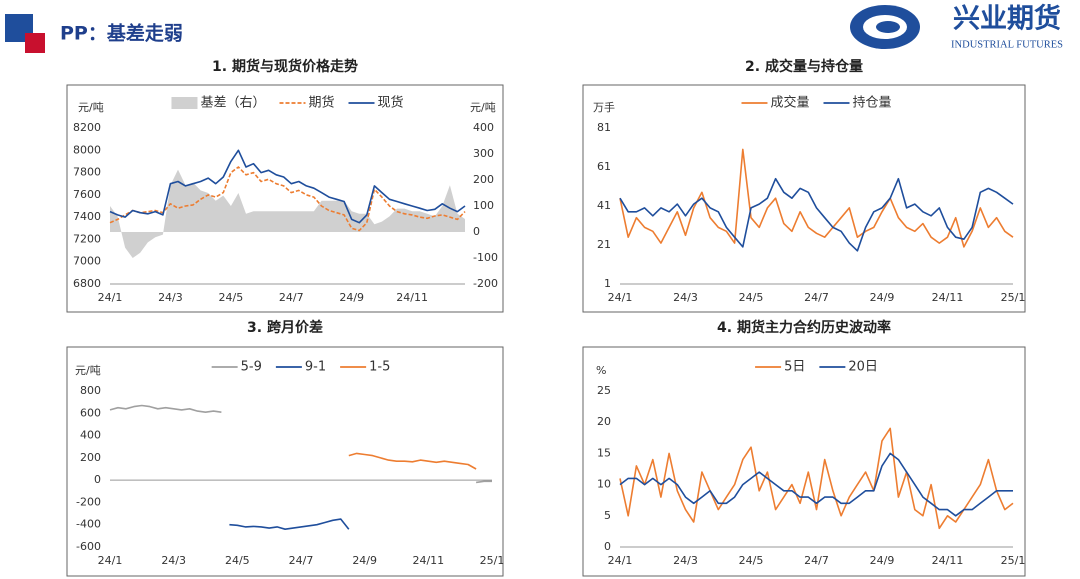 The image size is (1080, 579). Describe the element at coordinates (88, 501) in the screenshot. I see `y-tick-label: -200` at that location.